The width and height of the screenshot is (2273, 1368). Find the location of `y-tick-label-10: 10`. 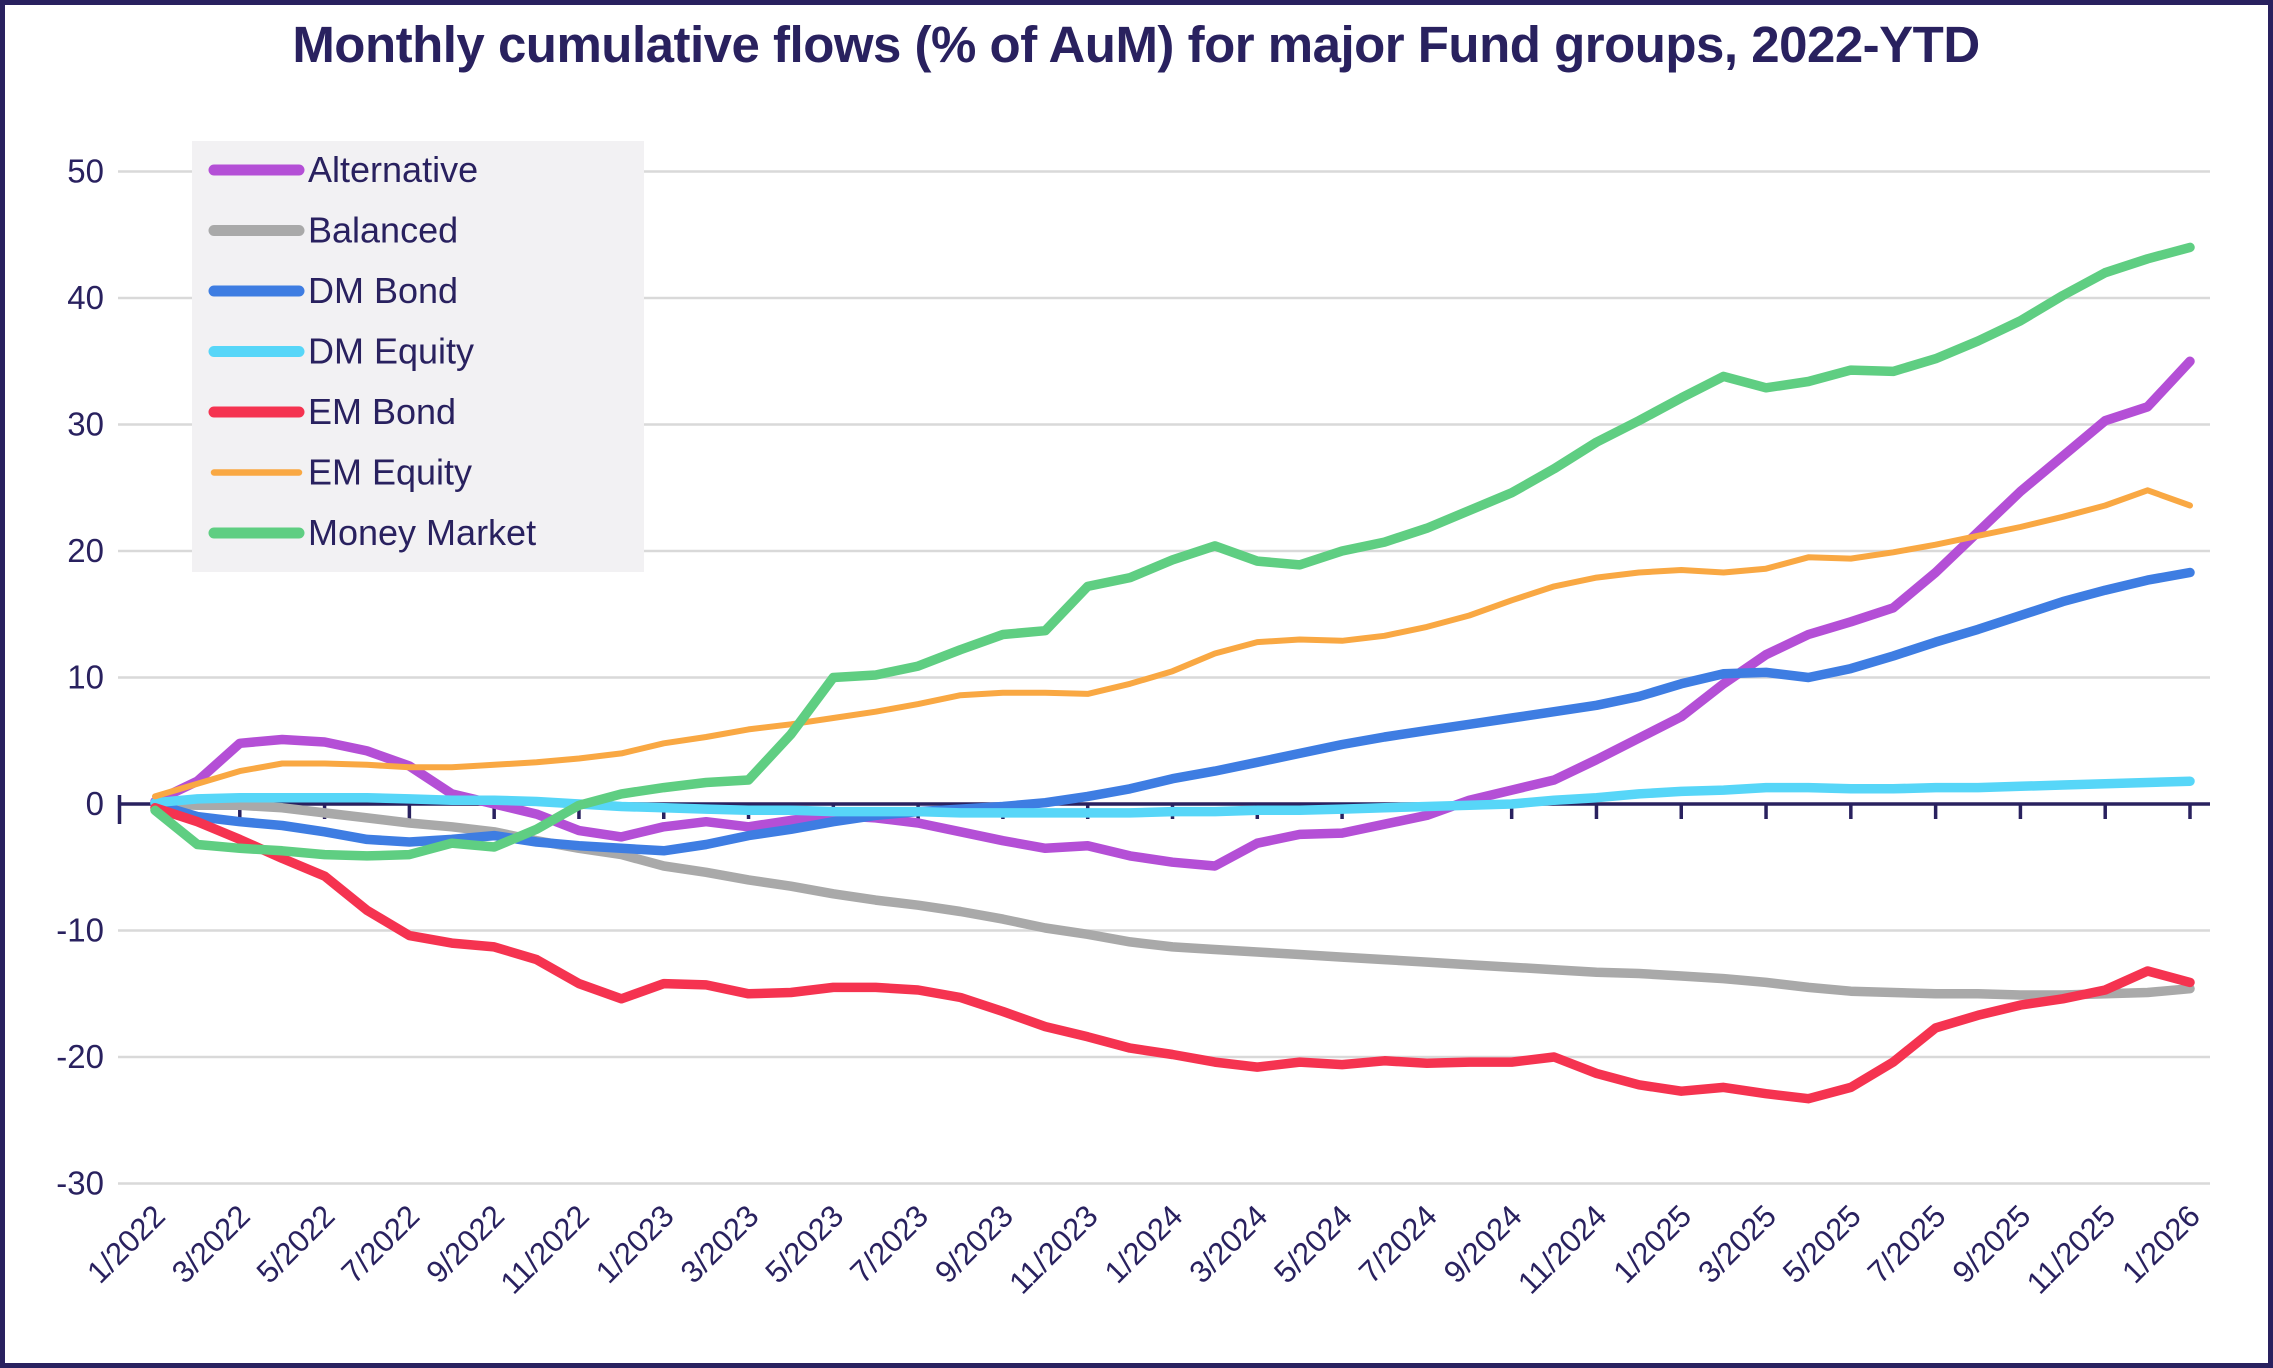

y-tick-label-10: 10 is located at coordinates (85, 677).